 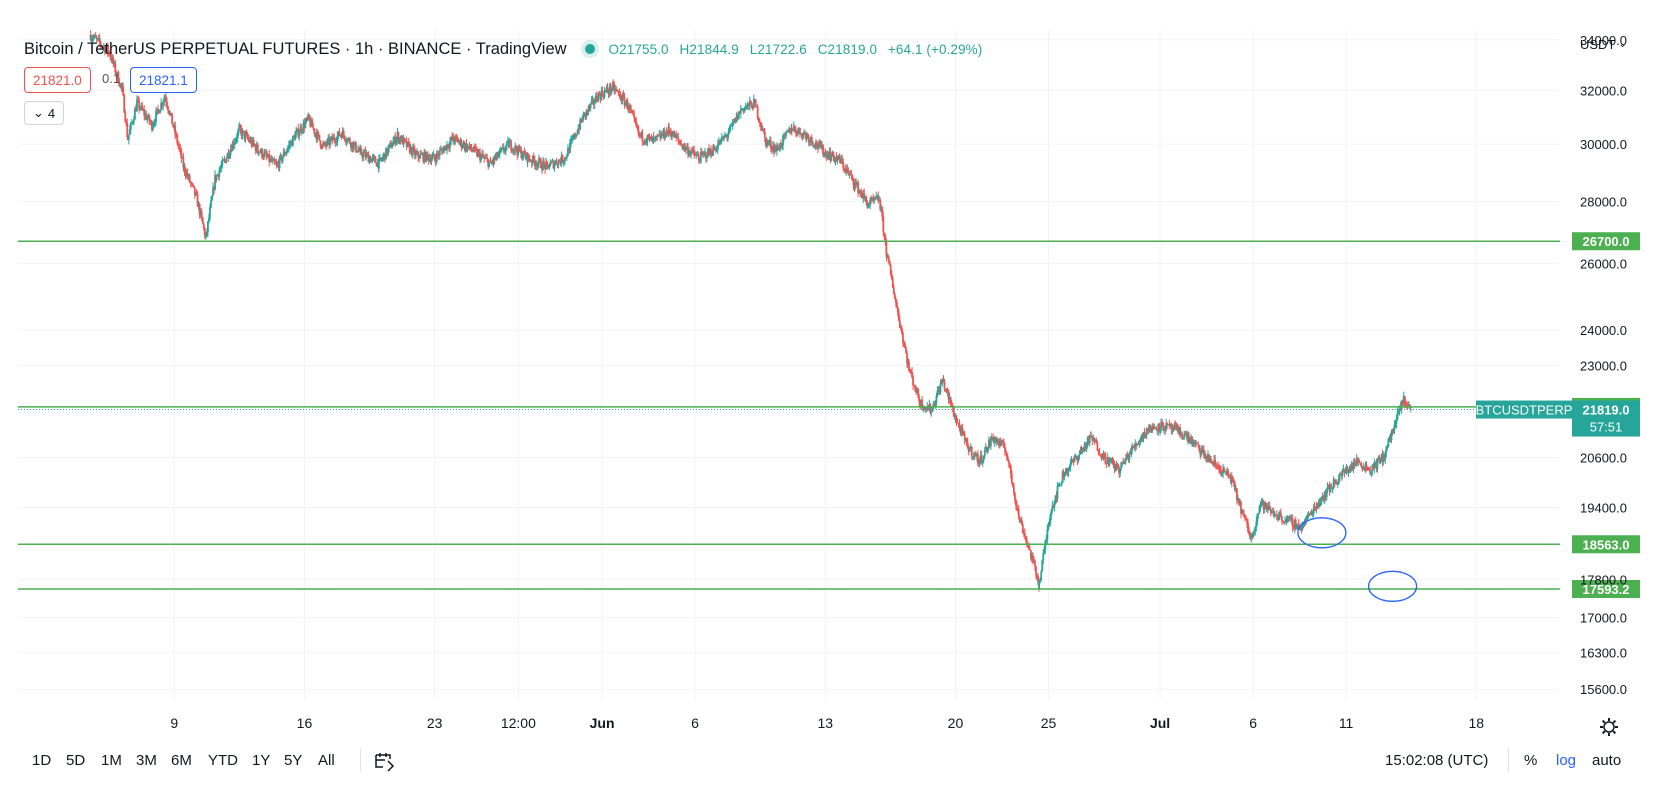 I want to click on currency-selector: USDT ⌄, so click(x=1603, y=44).